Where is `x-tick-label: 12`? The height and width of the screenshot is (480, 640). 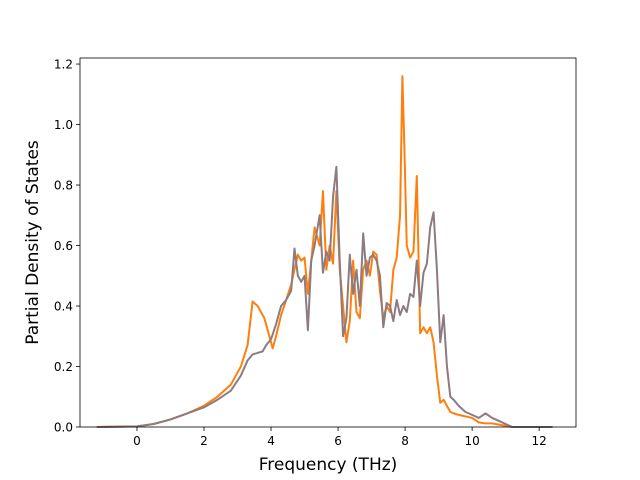
x-tick-label: 12 is located at coordinates (538, 441).